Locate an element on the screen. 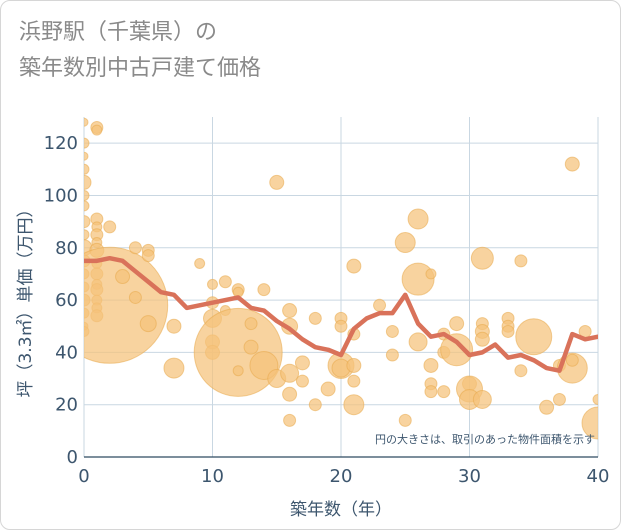  y-tick-label: 80 is located at coordinates (66, 248).